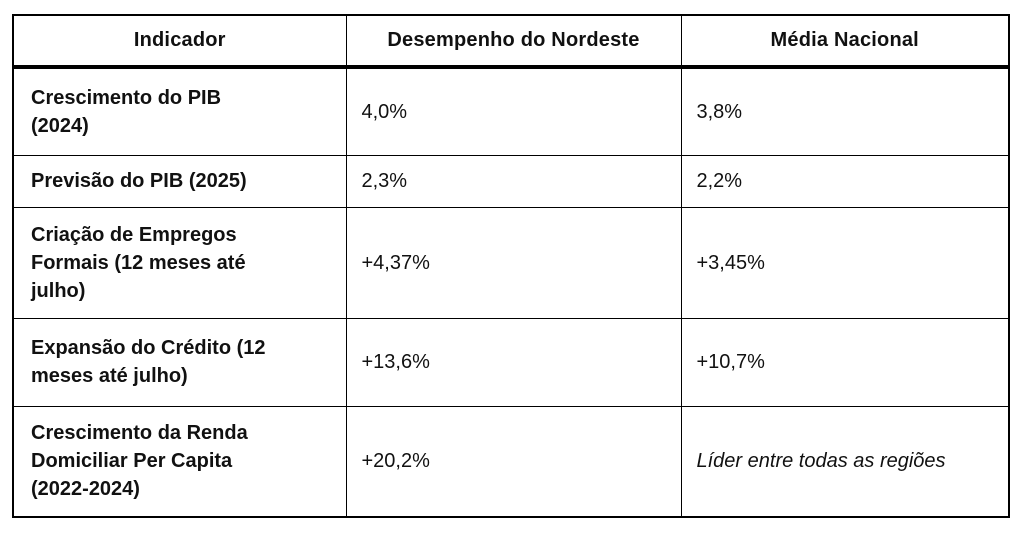  Describe the element at coordinates (513, 111) in the screenshot. I see `nordeste-value: 4,0%` at that location.